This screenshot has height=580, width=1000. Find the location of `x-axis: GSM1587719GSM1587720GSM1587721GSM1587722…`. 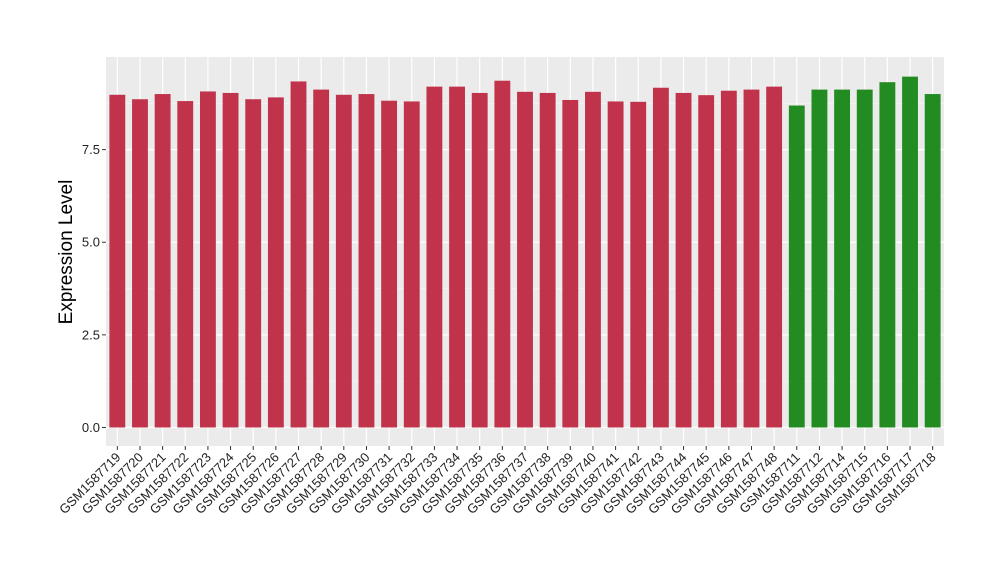

x-axis: GSM1587719GSM1587720GSM1587721GSM1587722… is located at coordinates (497, 481).